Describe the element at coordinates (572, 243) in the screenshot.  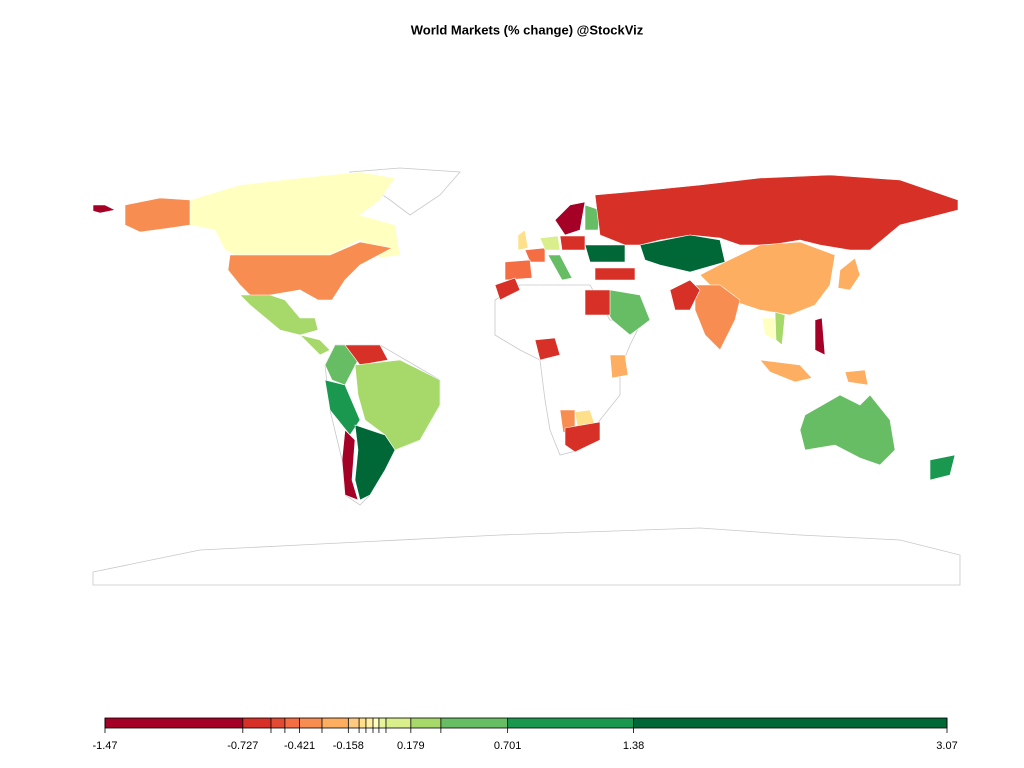
I see `poland` at that location.